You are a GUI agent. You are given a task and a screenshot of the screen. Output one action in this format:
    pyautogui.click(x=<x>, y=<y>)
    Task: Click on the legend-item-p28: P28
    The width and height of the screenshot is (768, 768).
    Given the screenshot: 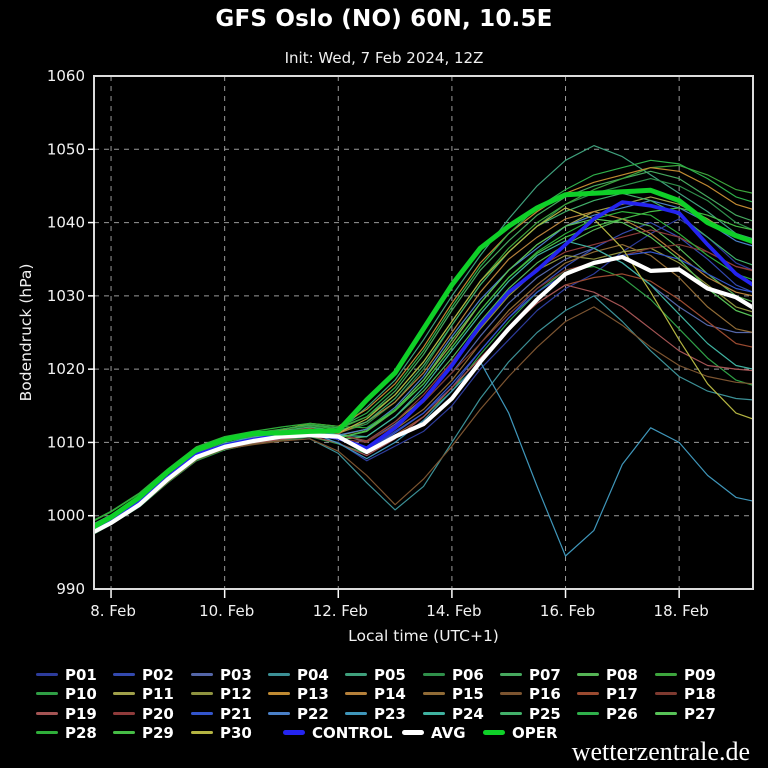 What is the action you would take?
    pyautogui.click(x=66, y=733)
    